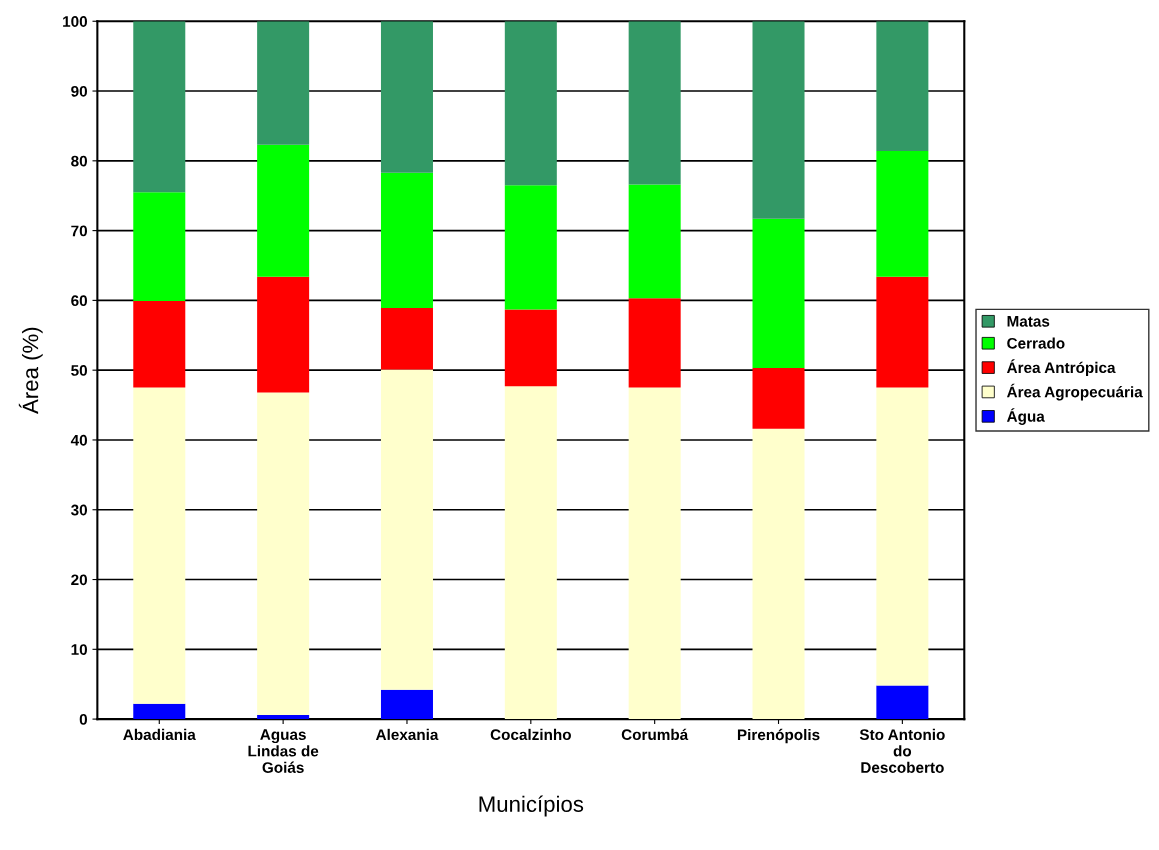 This screenshot has height=850, width=1159. What do you see at coordinates (1074, 392) in the screenshot?
I see `legend-label: Área Agropecuária` at bounding box center [1074, 392].